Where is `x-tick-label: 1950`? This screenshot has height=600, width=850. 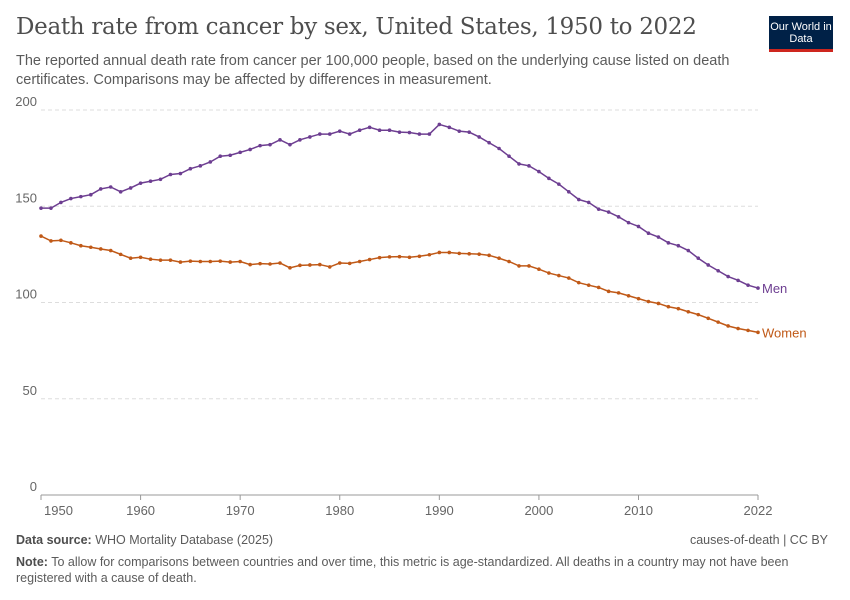
x-tick-label: 1950 is located at coordinates (58, 510).